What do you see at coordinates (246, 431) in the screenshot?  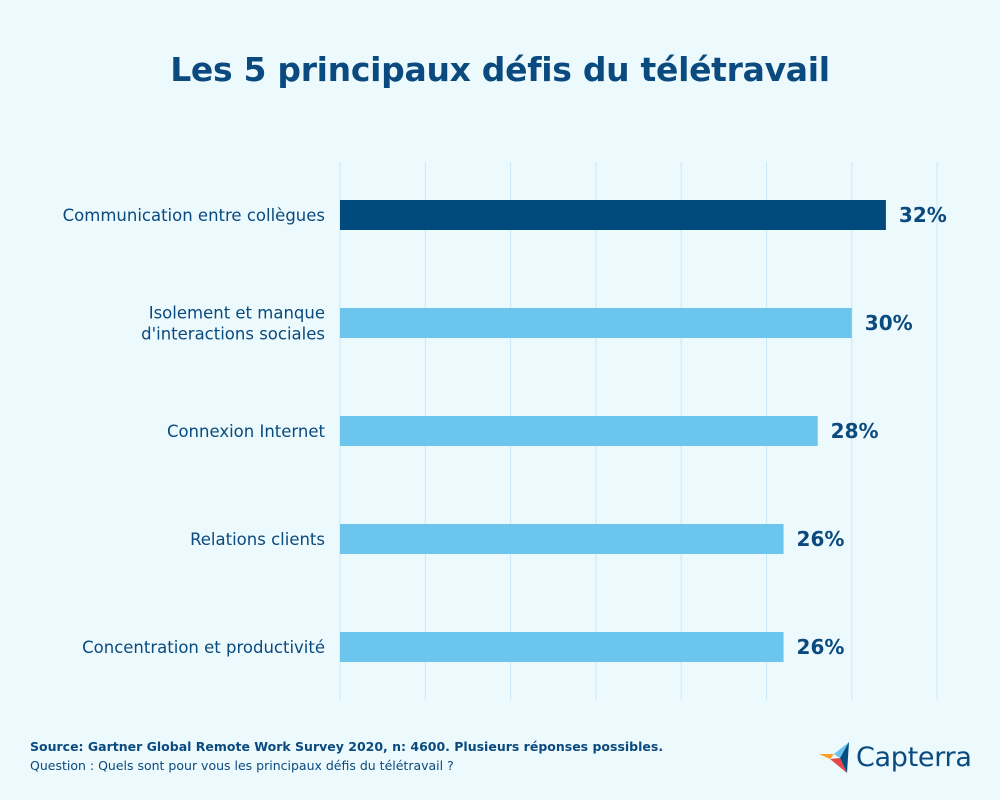 I see `category-label: Connexion Internet` at bounding box center [246, 431].